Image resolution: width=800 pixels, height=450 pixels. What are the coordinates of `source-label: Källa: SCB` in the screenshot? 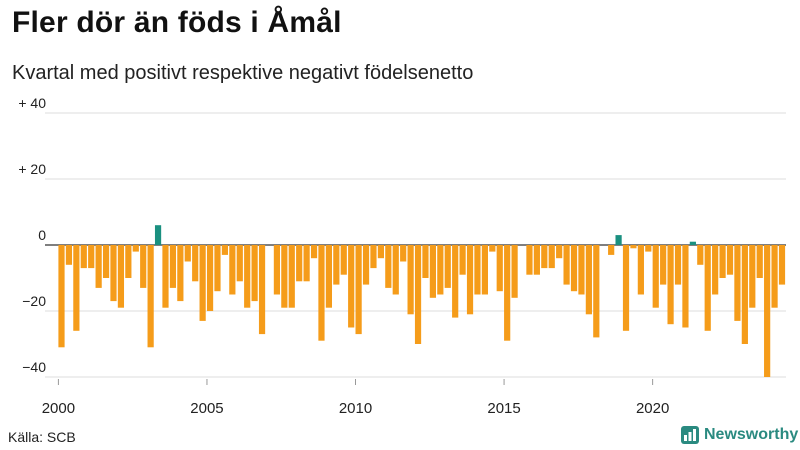 It's located at (42, 437).